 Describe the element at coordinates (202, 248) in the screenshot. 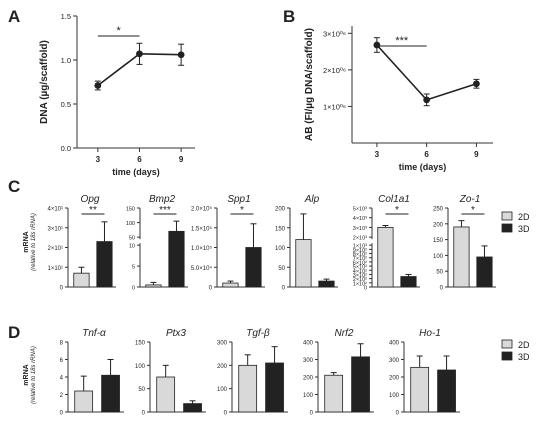

I see `y-tick-label: 1.0×10⁵` at that location.